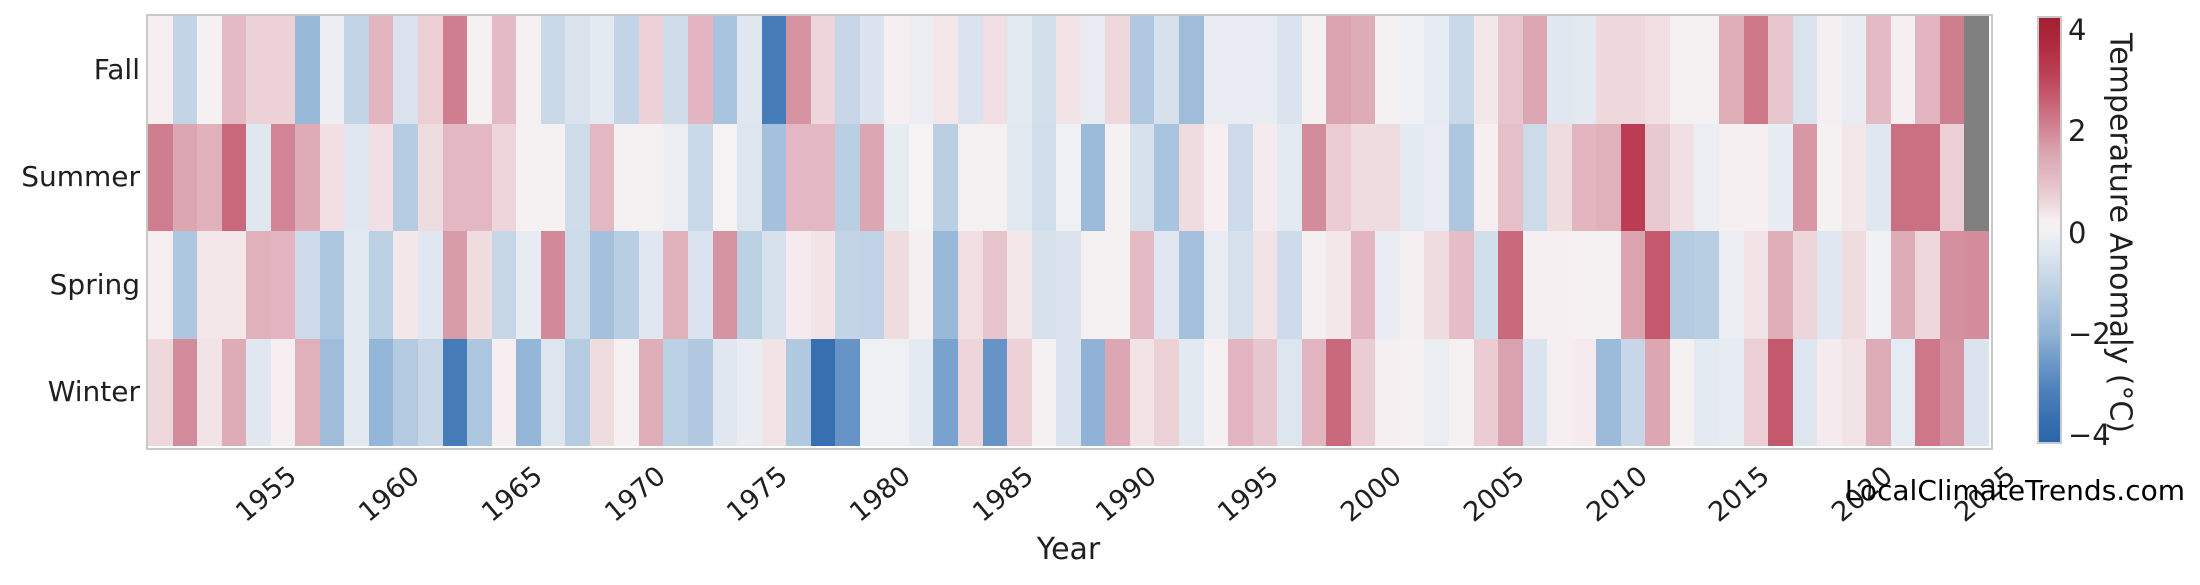 The height and width of the screenshot is (585, 2200). Describe the element at coordinates (1003, 494) in the screenshot. I see `x-tick-label: 1985` at that location.